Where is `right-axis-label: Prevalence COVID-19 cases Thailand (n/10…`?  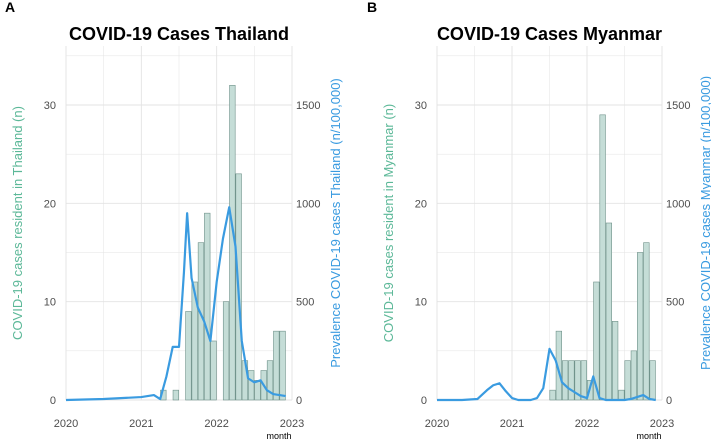 right-axis-label: Prevalence COVID-19 cases Thailand (n/10… is located at coordinates (335, 223).